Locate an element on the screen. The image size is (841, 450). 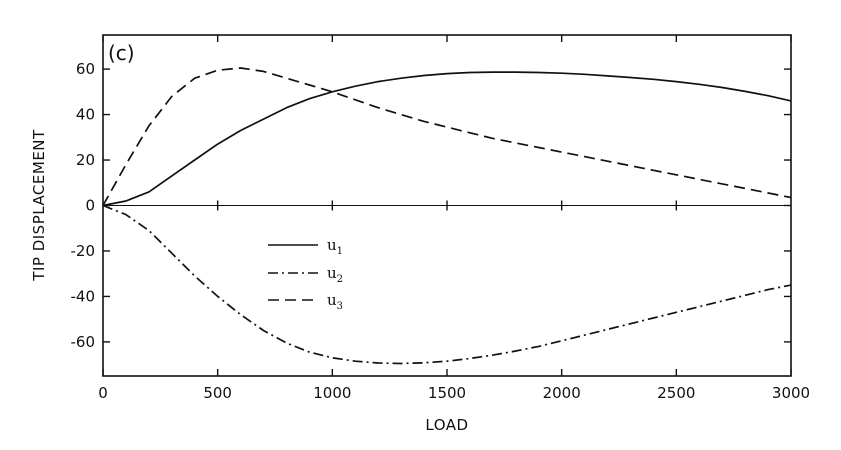
x-axis-title: LOAD is located at coordinates (446, 425).